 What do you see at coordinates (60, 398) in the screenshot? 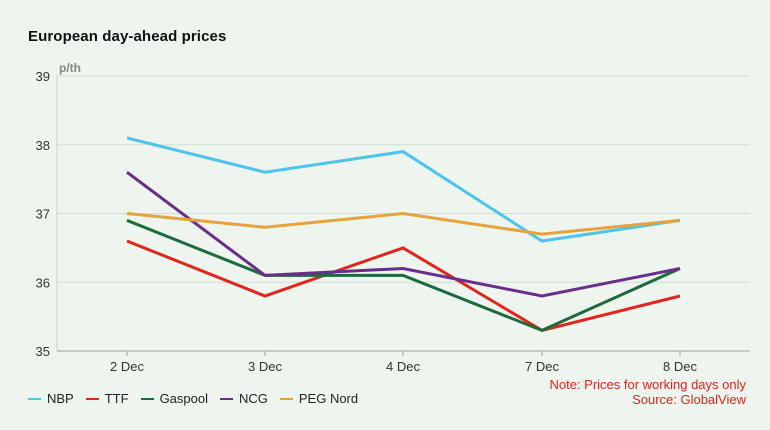
I see `legend-label: NBP` at bounding box center [60, 398].